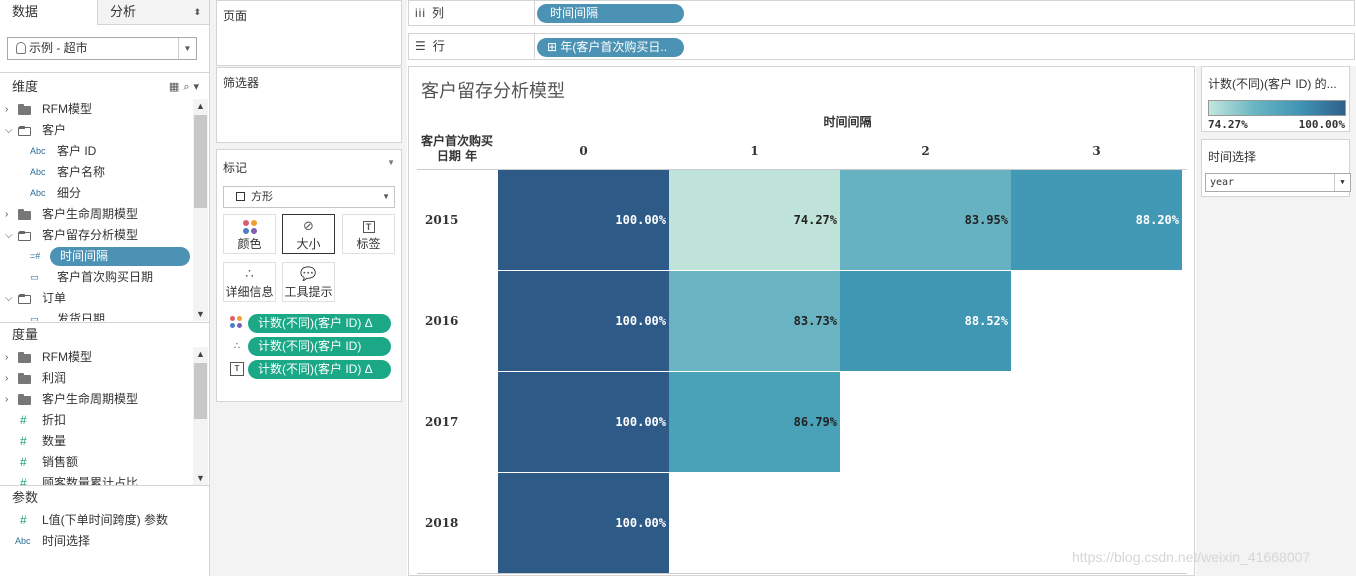 The width and height of the screenshot is (1356, 576). What do you see at coordinates (1191, 557) in the screenshot?
I see `watermark: https://blog.csdn.net/weixin_41668007` at bounding box center [1191, 557].